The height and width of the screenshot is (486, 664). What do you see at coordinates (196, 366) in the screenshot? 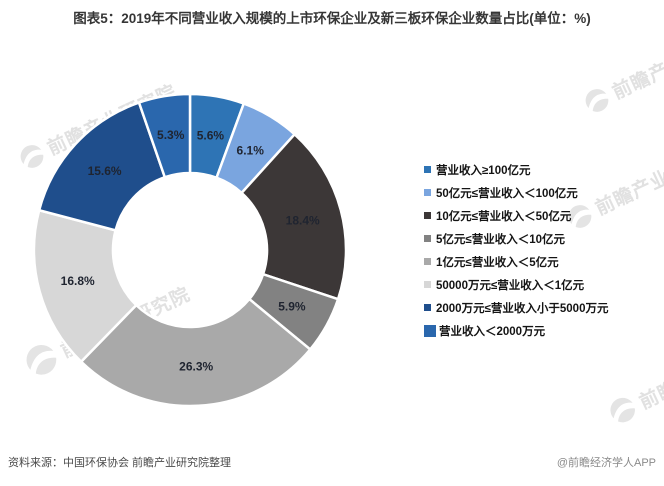
I see `pie-data-label-4: 26.3%` at bounding box center [196, 366].